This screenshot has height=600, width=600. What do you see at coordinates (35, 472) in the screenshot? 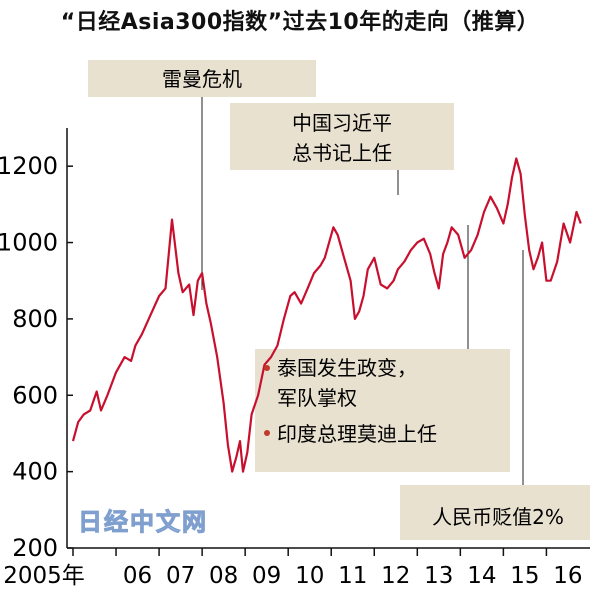
I see `y-tick-label: 400` at bounding box center [35, 472].